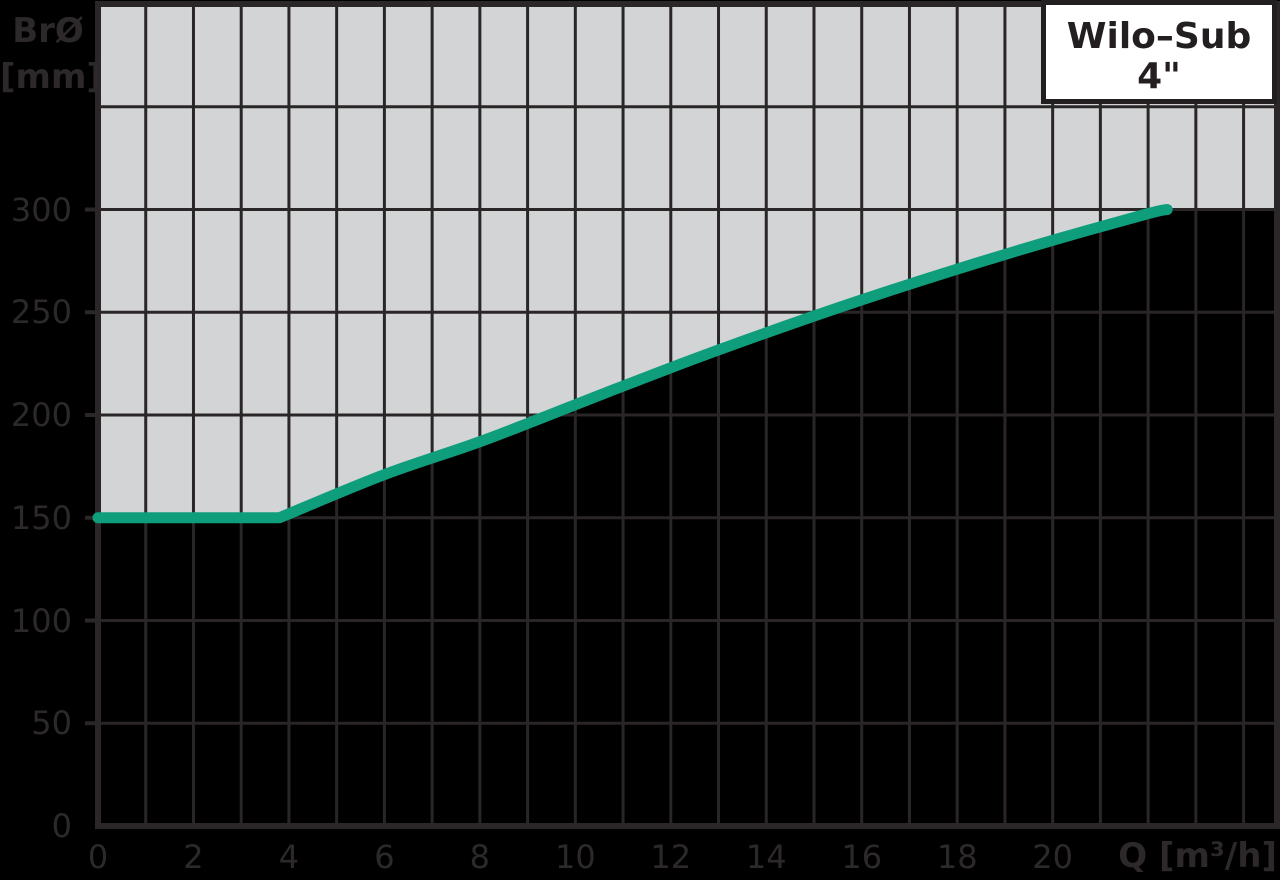  I want to click on y-tick-label: 200, so click(41, 415).